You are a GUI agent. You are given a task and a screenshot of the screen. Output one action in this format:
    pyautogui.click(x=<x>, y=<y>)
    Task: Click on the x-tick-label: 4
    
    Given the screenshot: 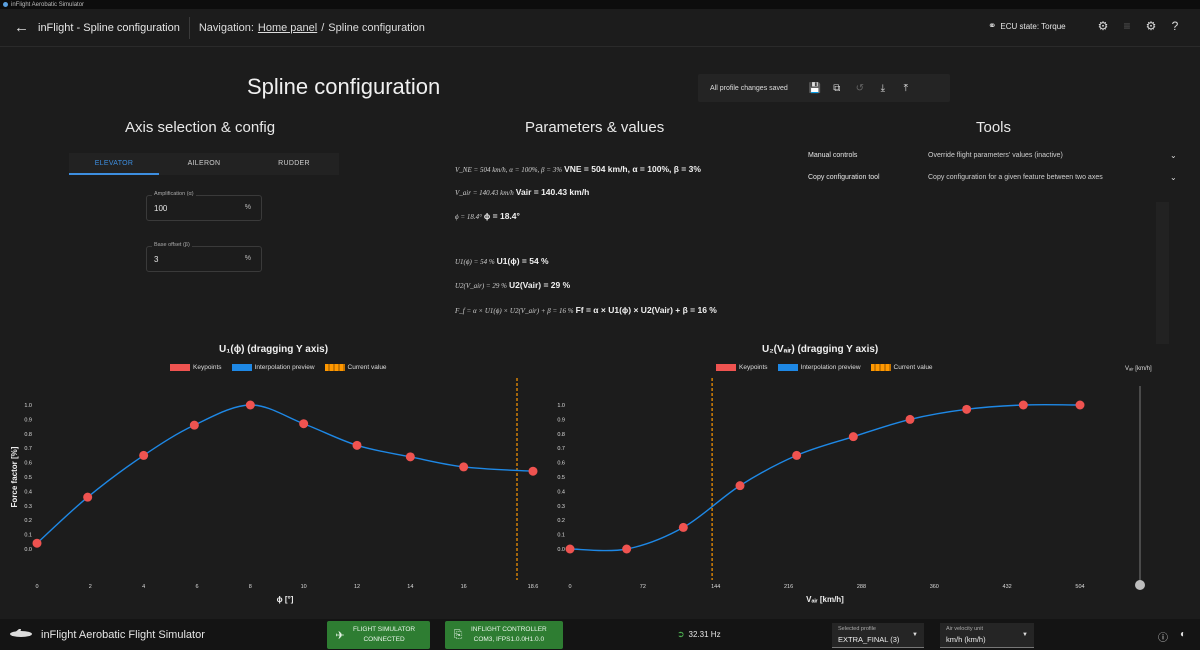 What is the action you would take?
    pyautogui.click(x=143, y=587)
    